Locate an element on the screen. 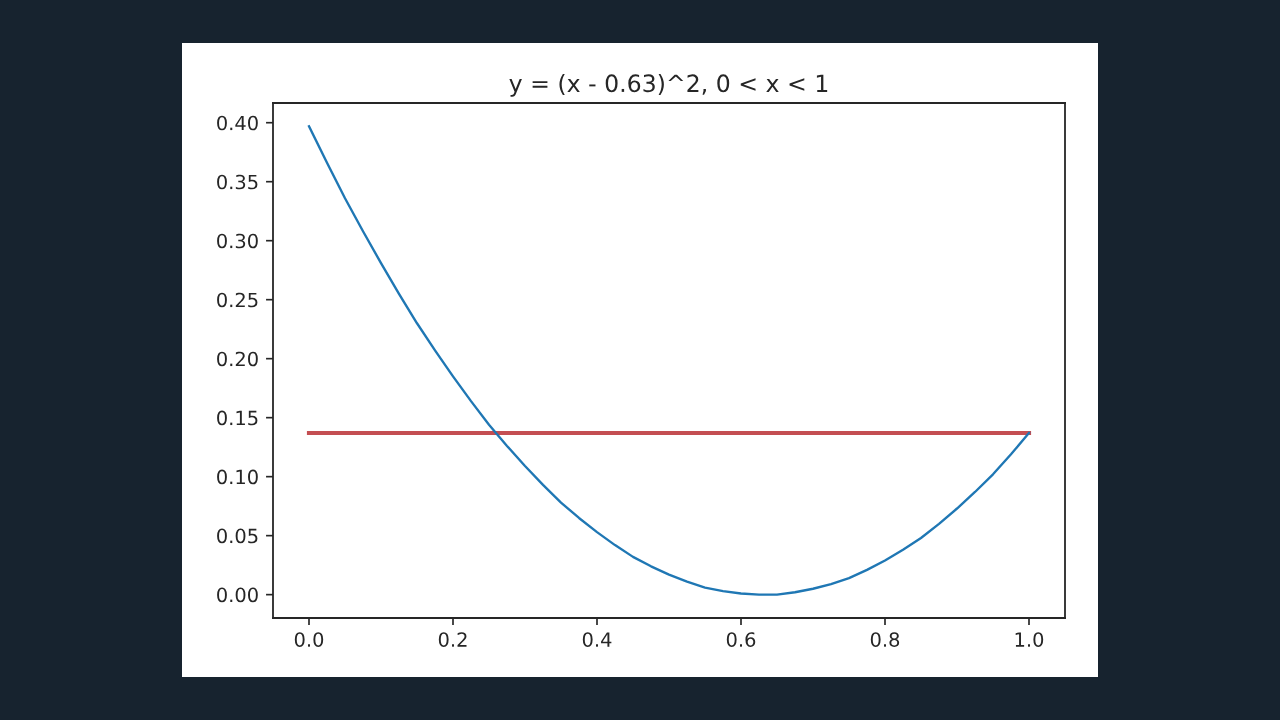 Image resolution: width=1280 pixels, height=720 pixels. y-tick-label: 0.30 is located at coordinates (237, 241).